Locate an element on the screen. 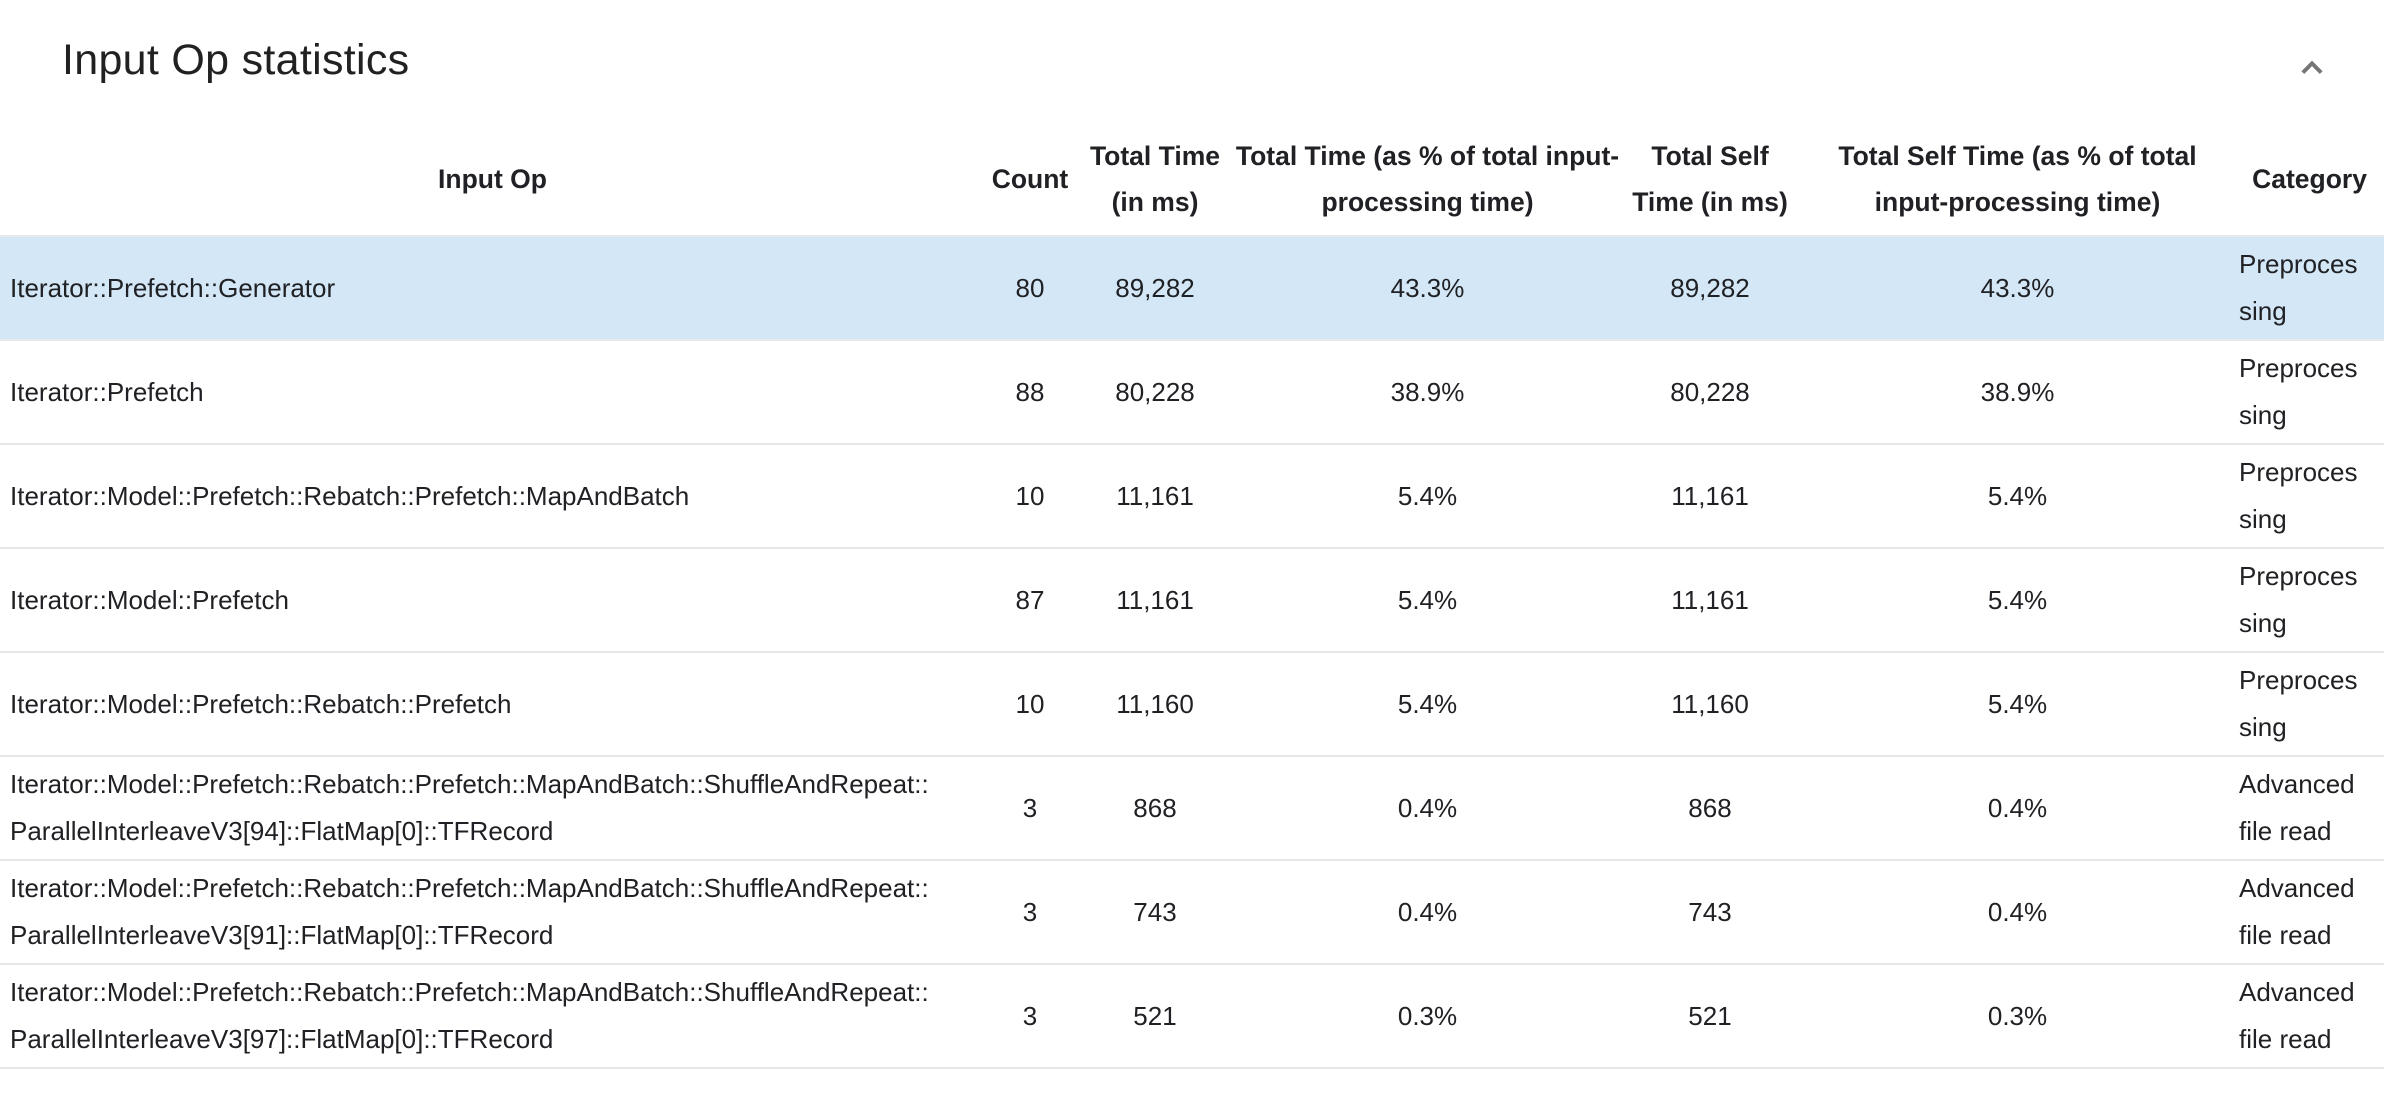  cell-total-self-time: 868 is located at coordinates (1710, 808).